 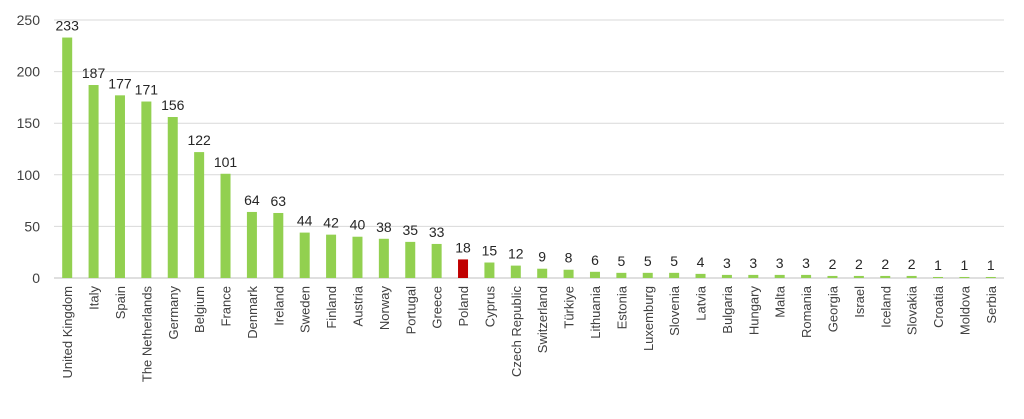 I want to click on x-tick-label: Belgium, so click(x=199, y=309).